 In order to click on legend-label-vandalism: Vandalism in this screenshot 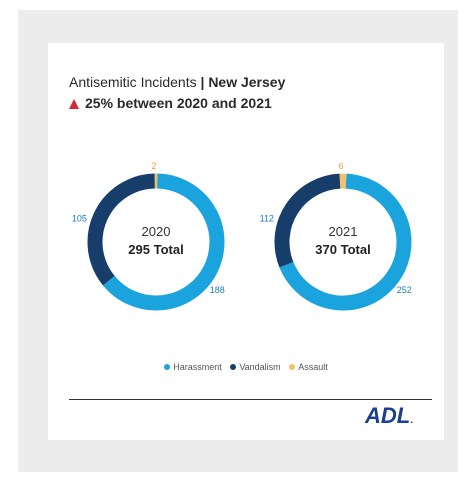, I will do `click(260, 367)`.